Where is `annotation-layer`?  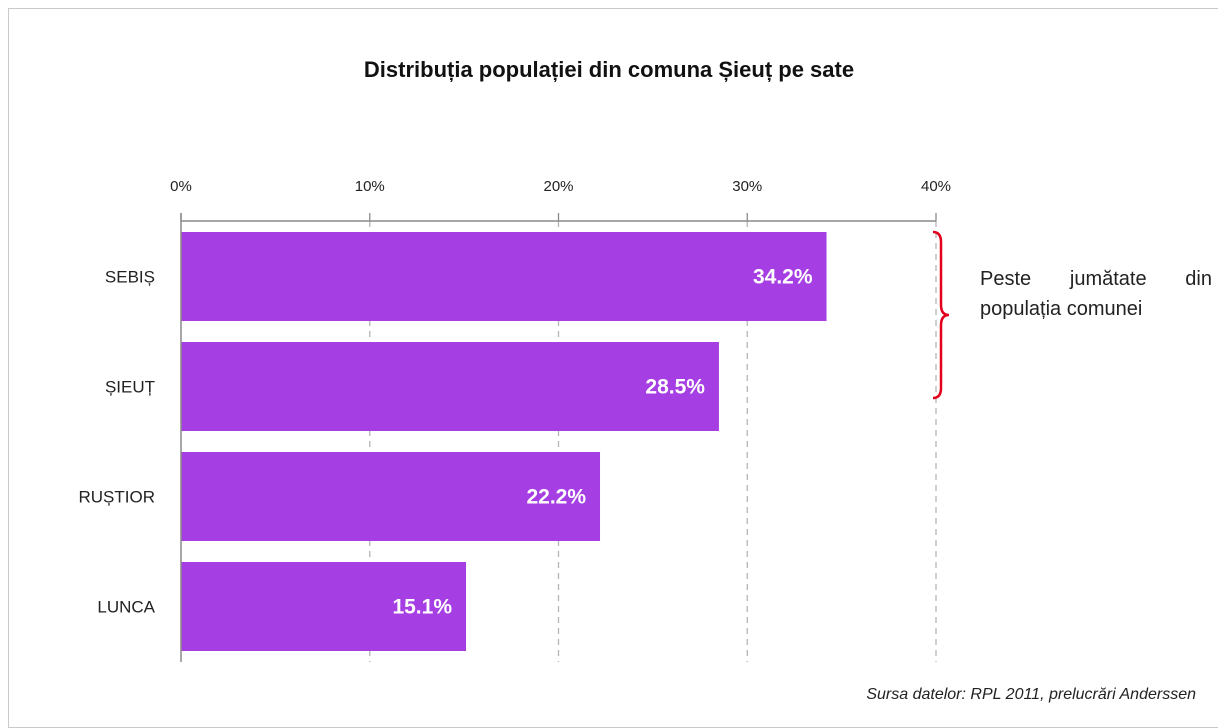 annotation-layer is located at coordinates (941, 315).